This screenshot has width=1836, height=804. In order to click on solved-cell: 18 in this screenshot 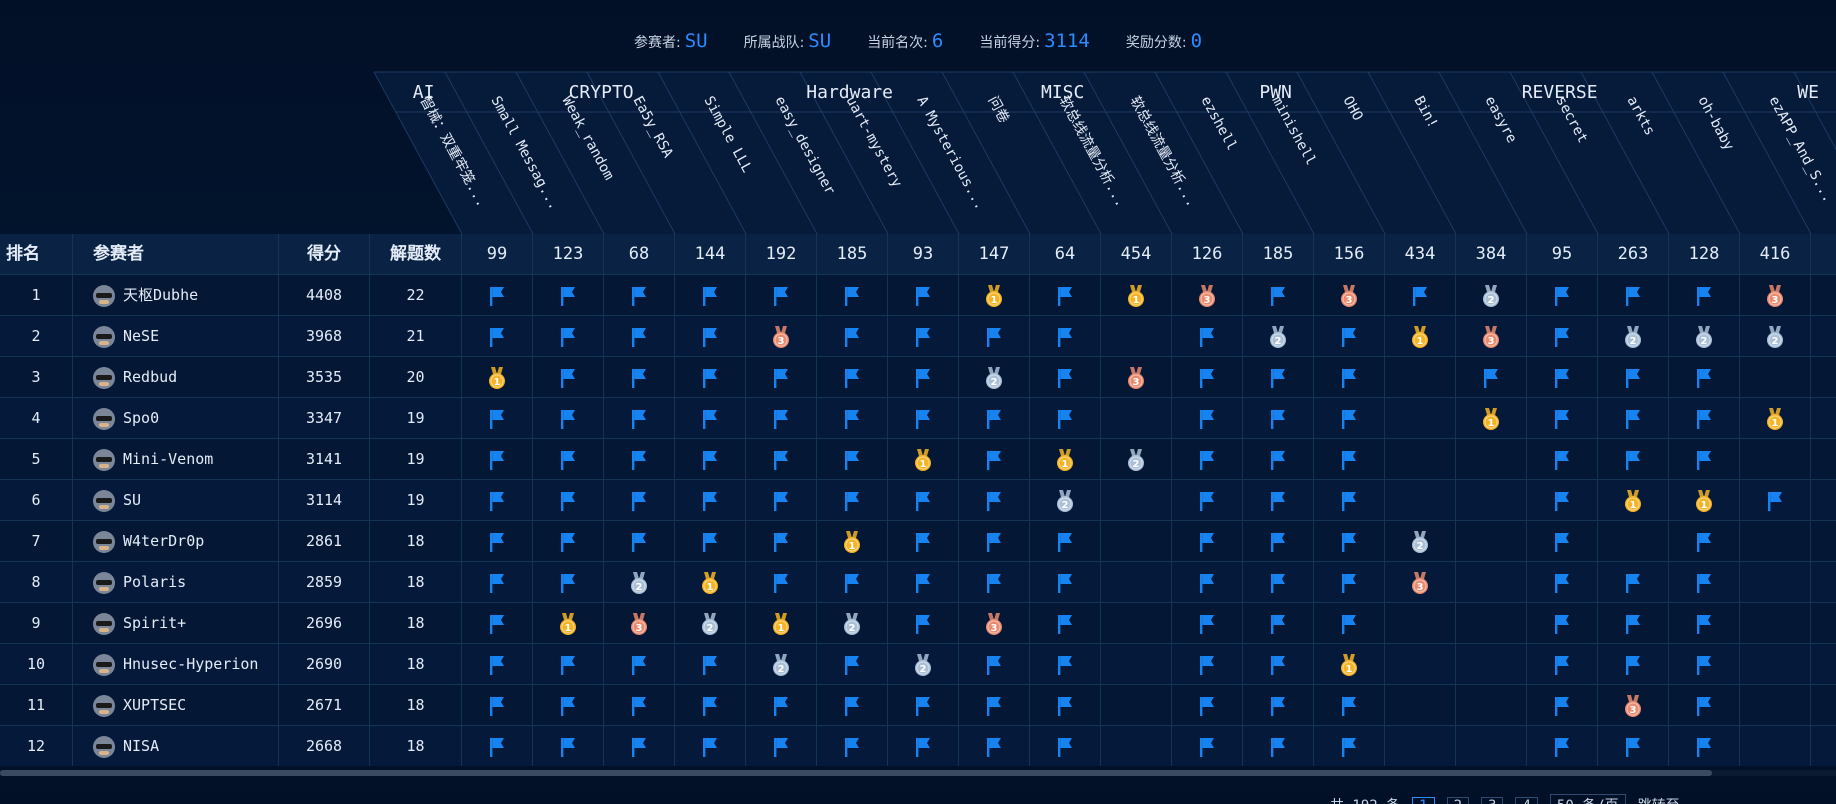, I will do `click(416, 541)`.